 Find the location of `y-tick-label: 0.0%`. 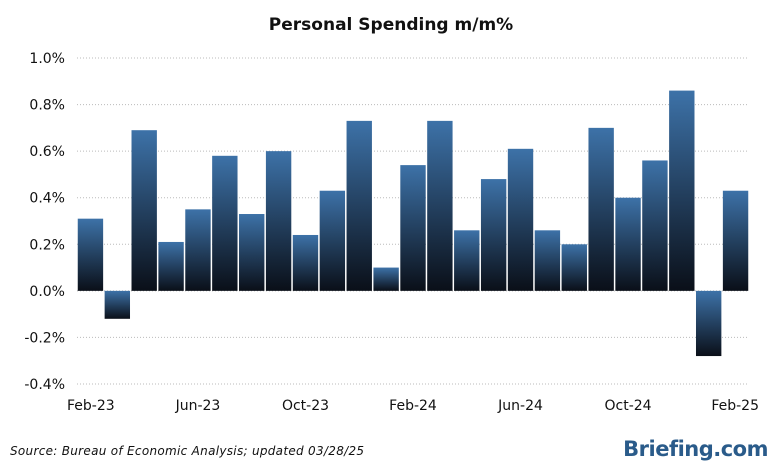

y-tick-label: 0.0% is located at coordinates (47, 292).